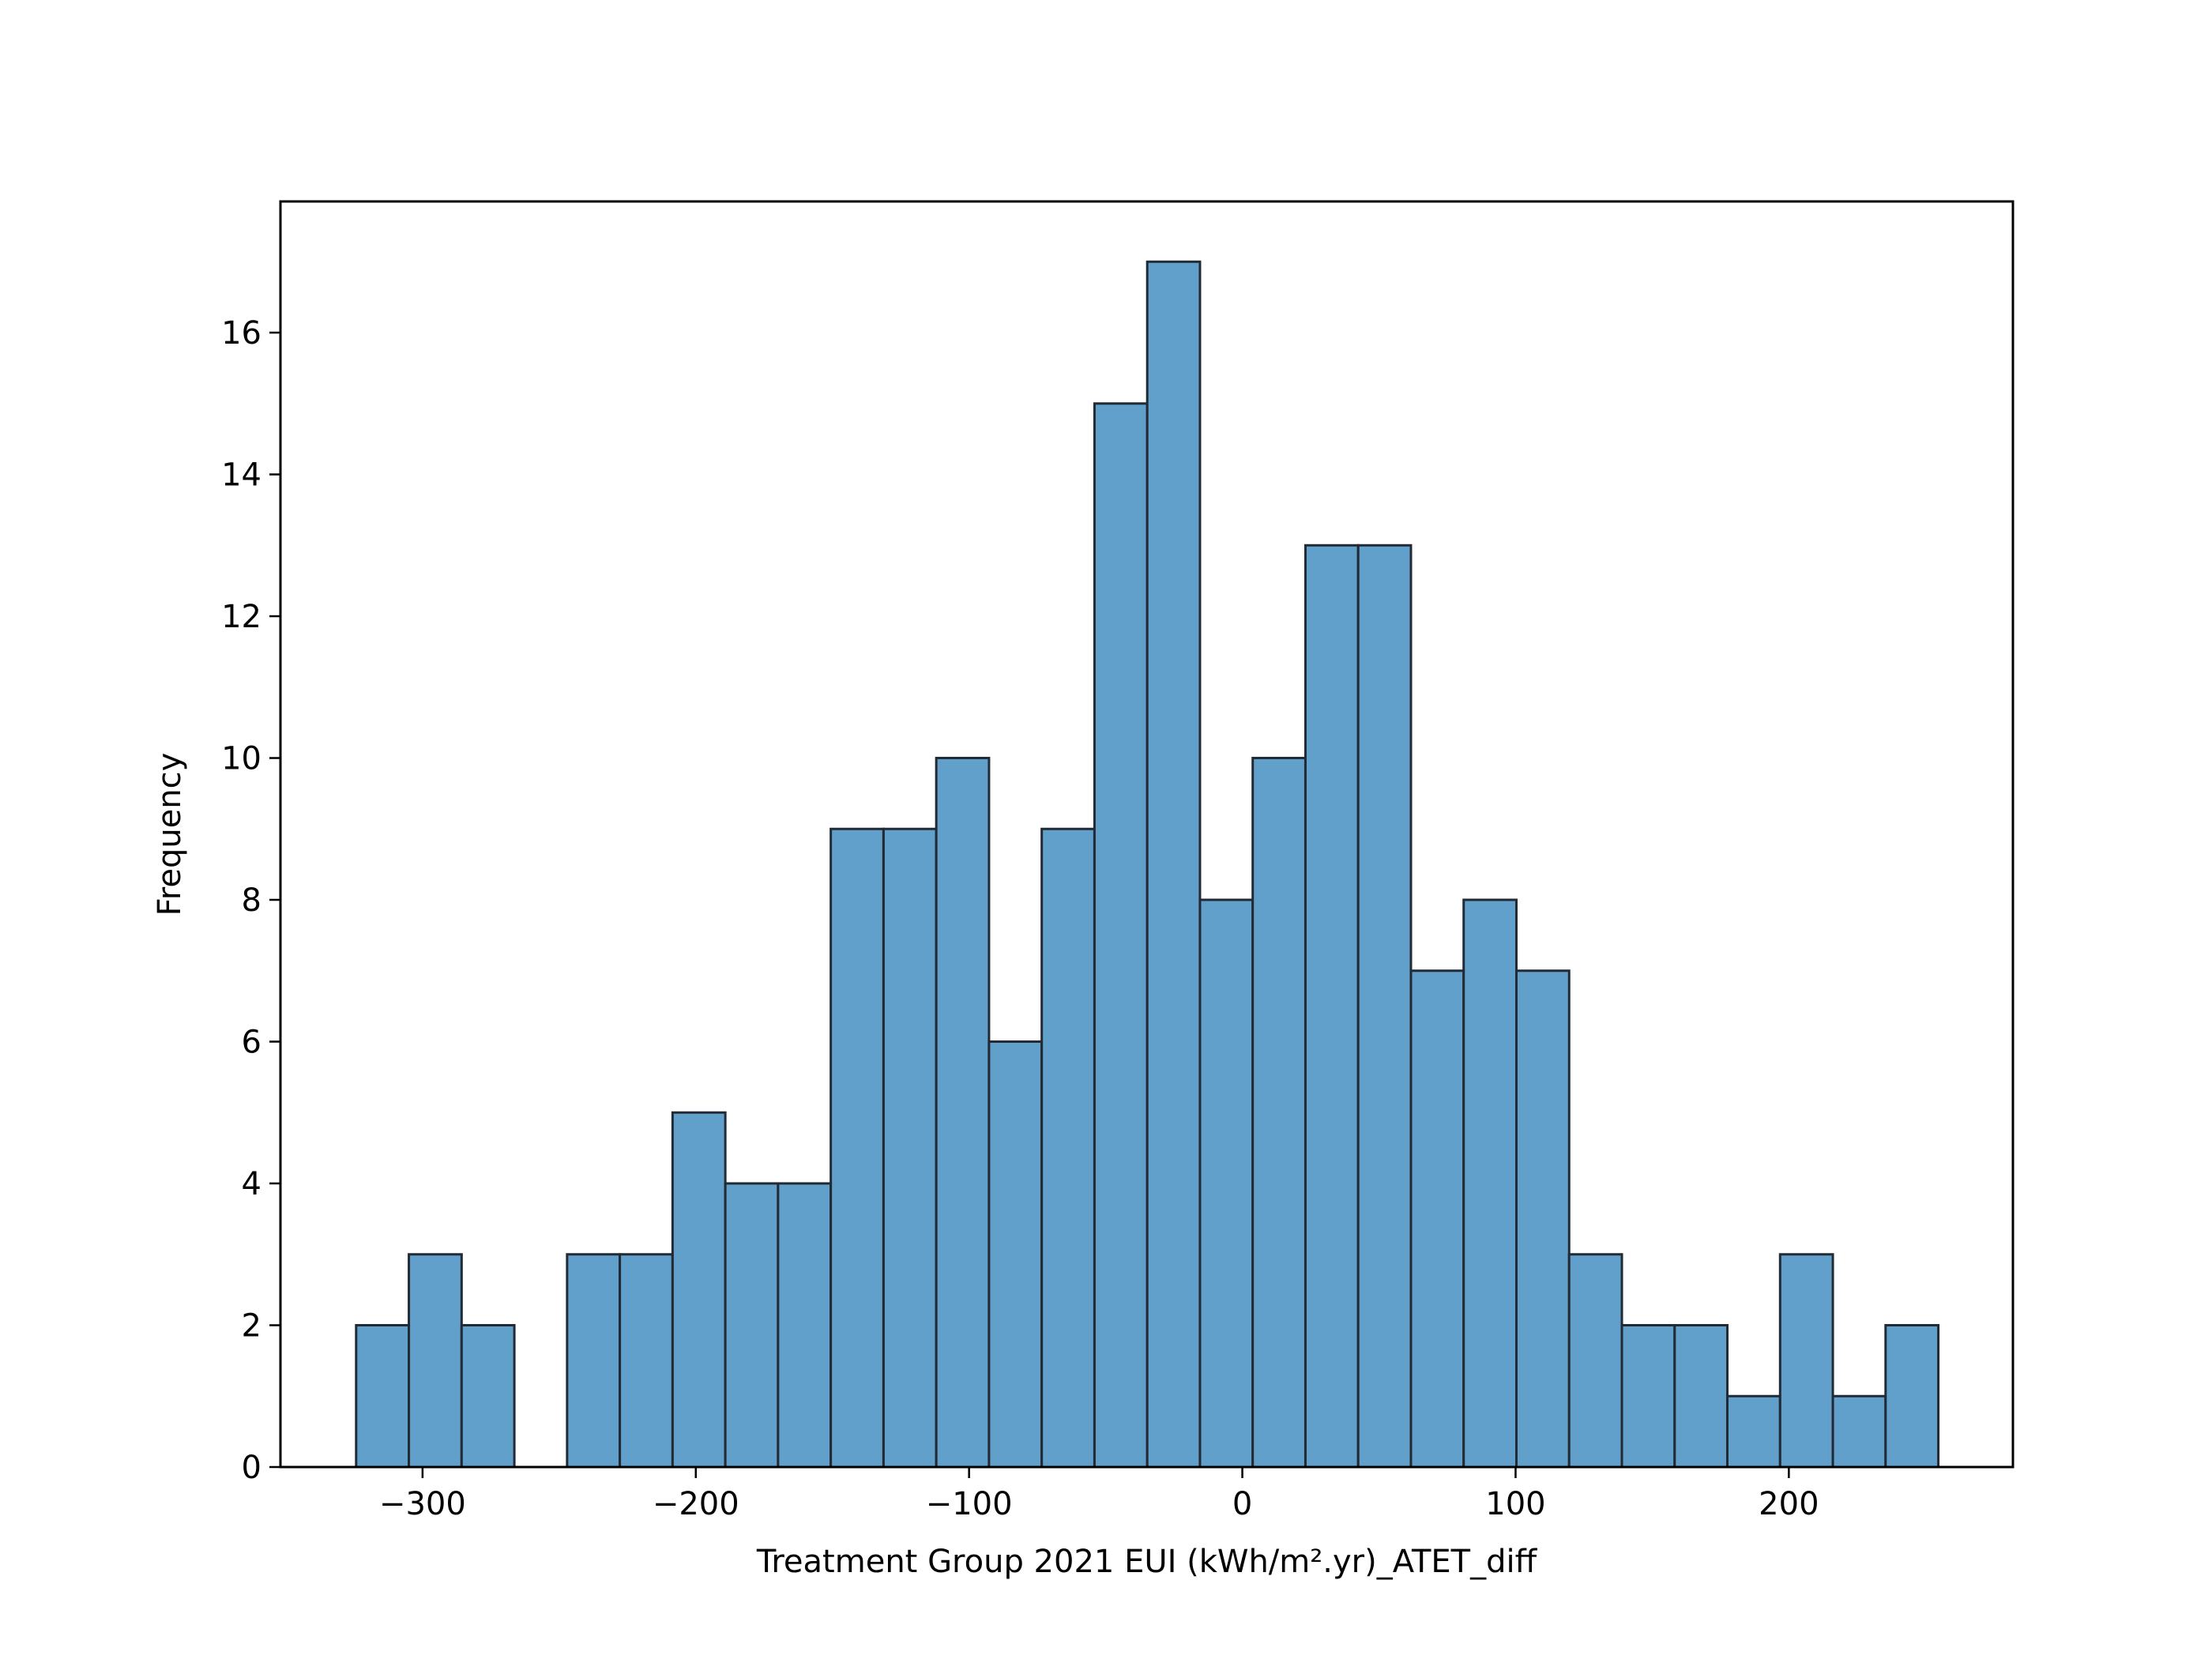 The image size is (2212, 1659). What do you see at coordinates (241, 759) in the screenshot?
I see `y-tick-label: 10` at bounding box center [241, 759].